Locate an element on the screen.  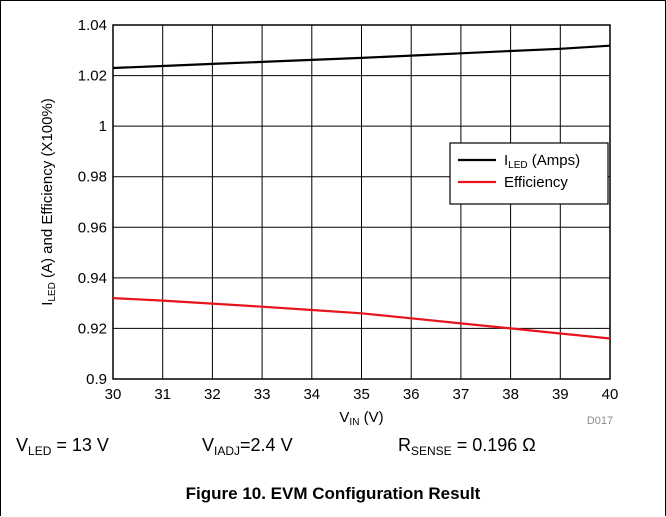
y-tick-label: 0.9 is located at coordinates (96, 379).